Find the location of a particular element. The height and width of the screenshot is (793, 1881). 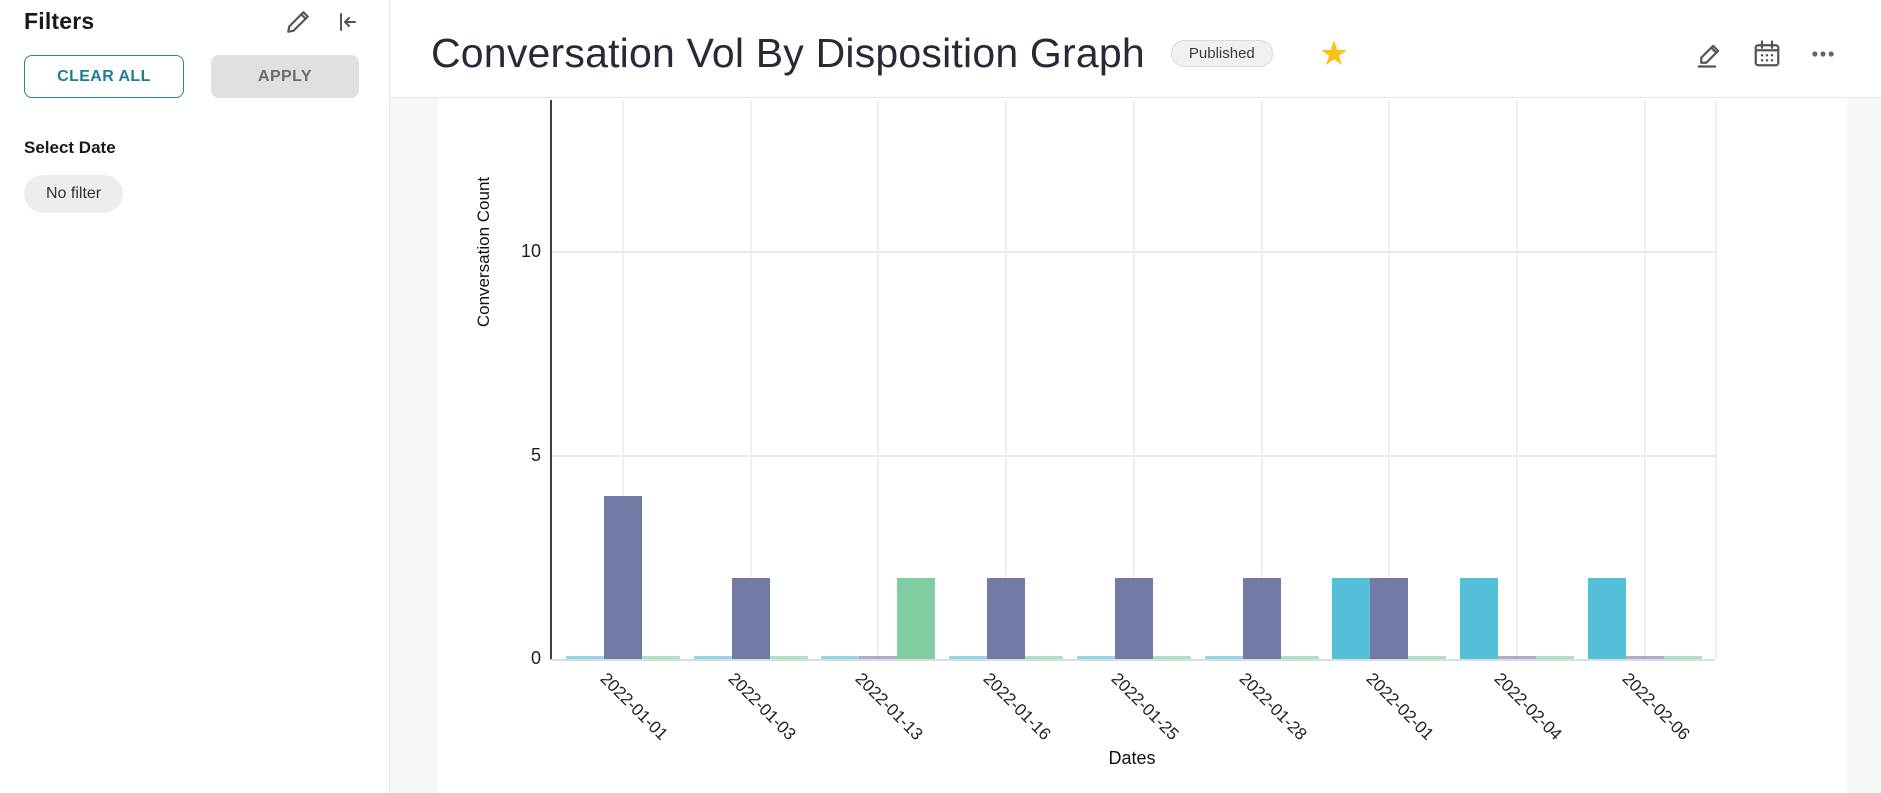

apply-button: APPLY is located at coordinates (284, 76).